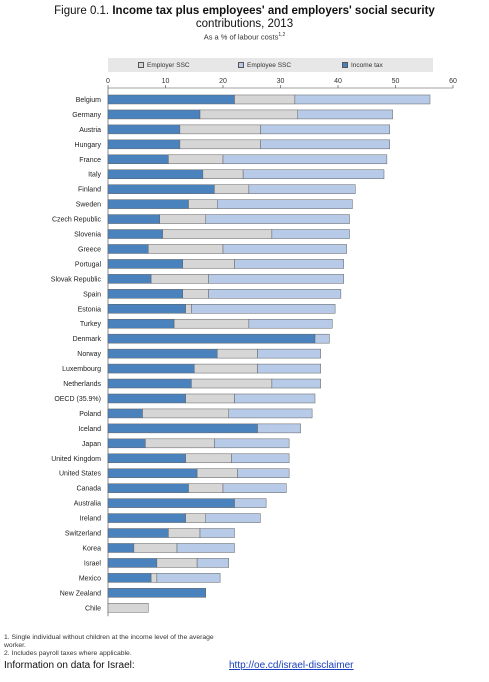 This screenshot has height=682, width=489. Describe the element at coordinates (82, 384) in the screenshot. I see `category-label: Netherlands` at that location.